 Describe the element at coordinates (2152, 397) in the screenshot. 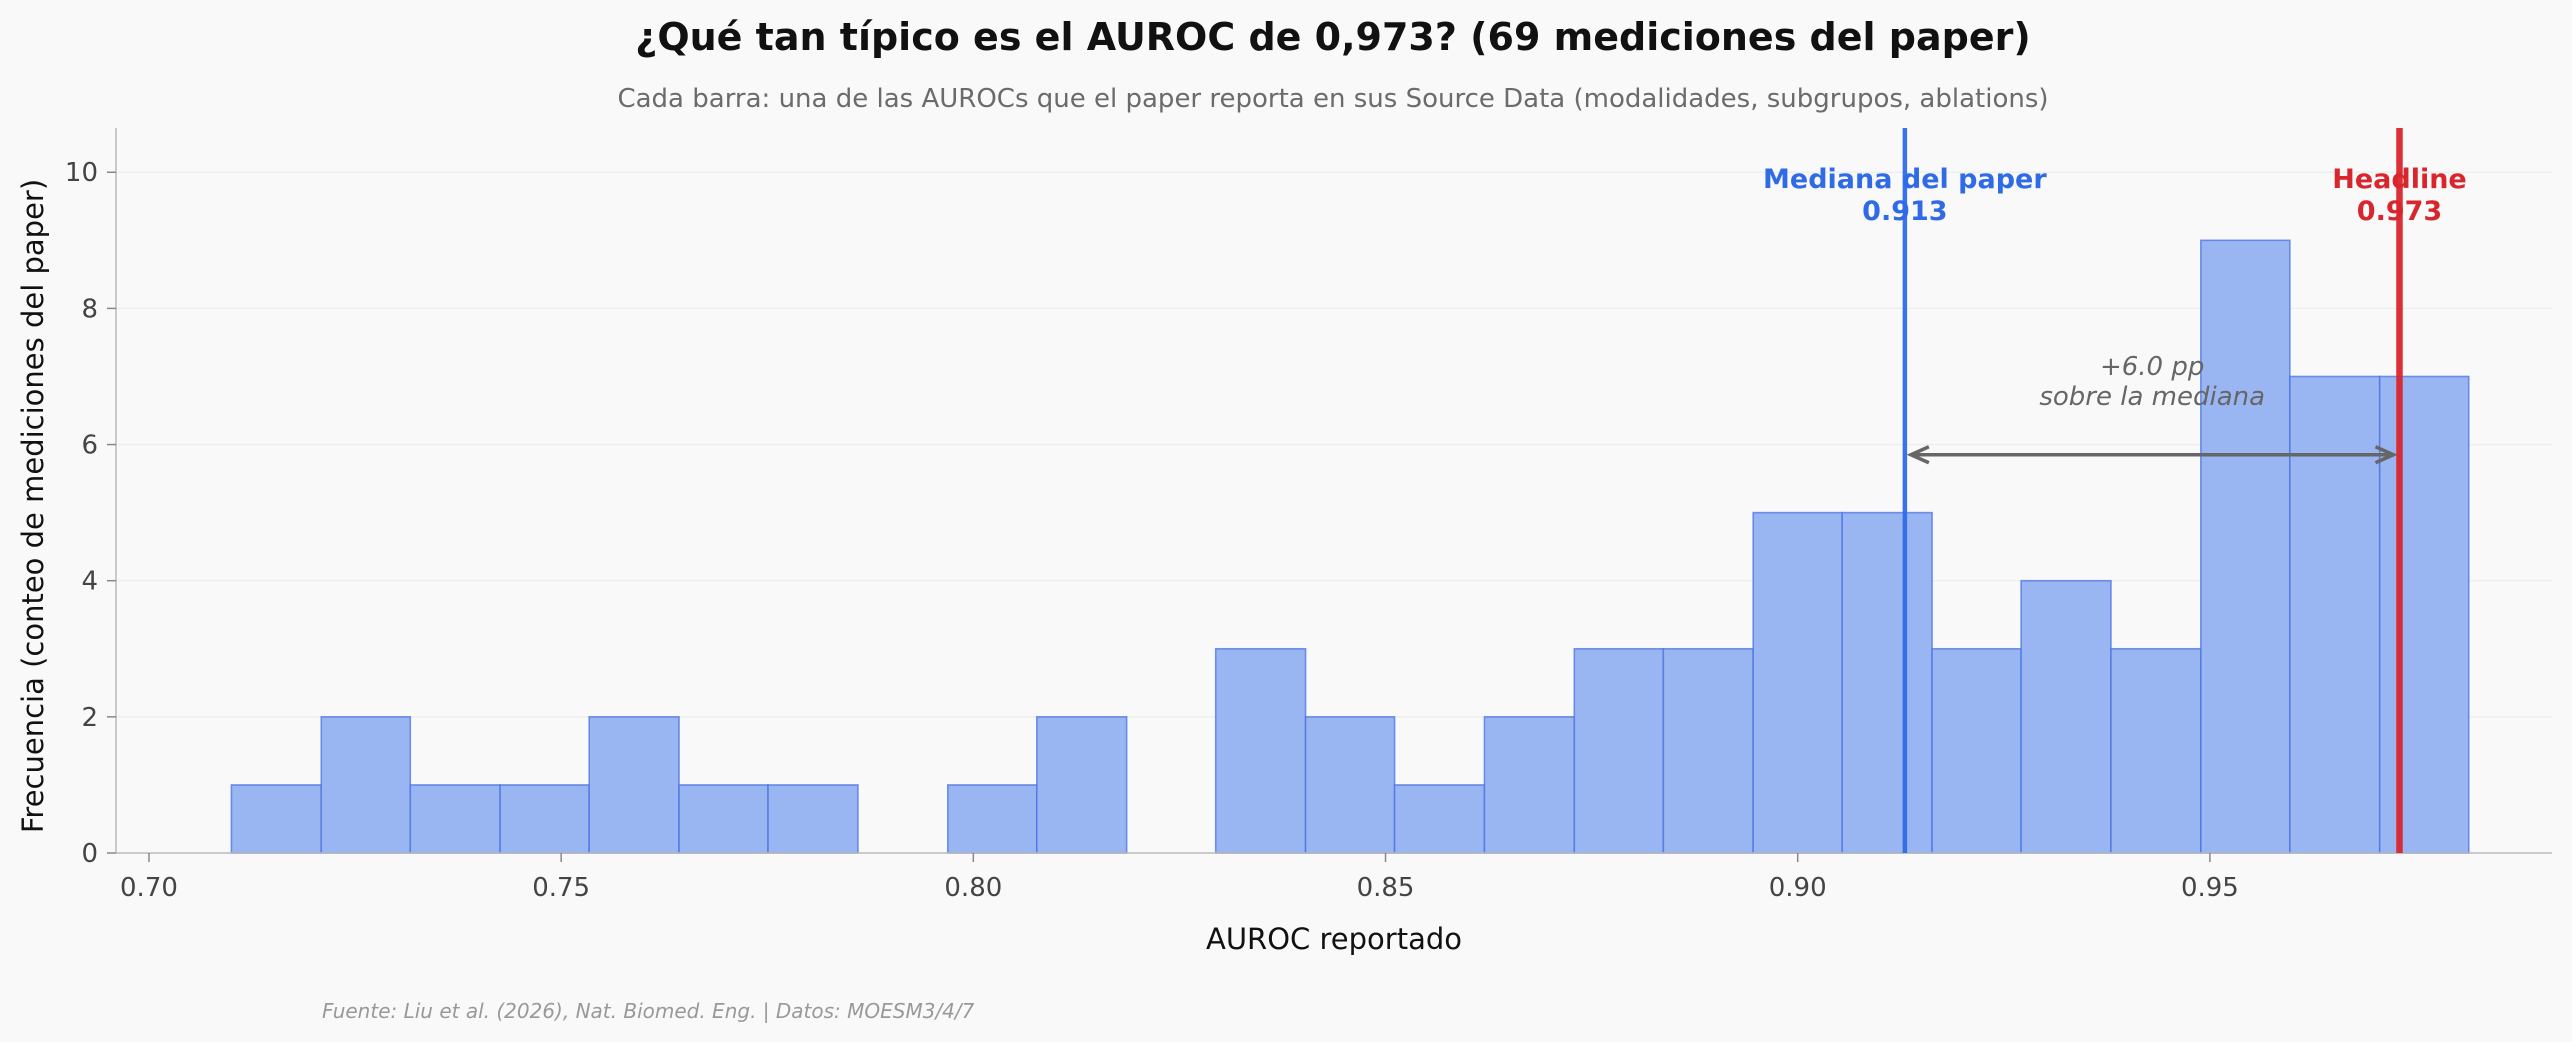

I see `gap-label-line2: sobre la mediana` at that location.